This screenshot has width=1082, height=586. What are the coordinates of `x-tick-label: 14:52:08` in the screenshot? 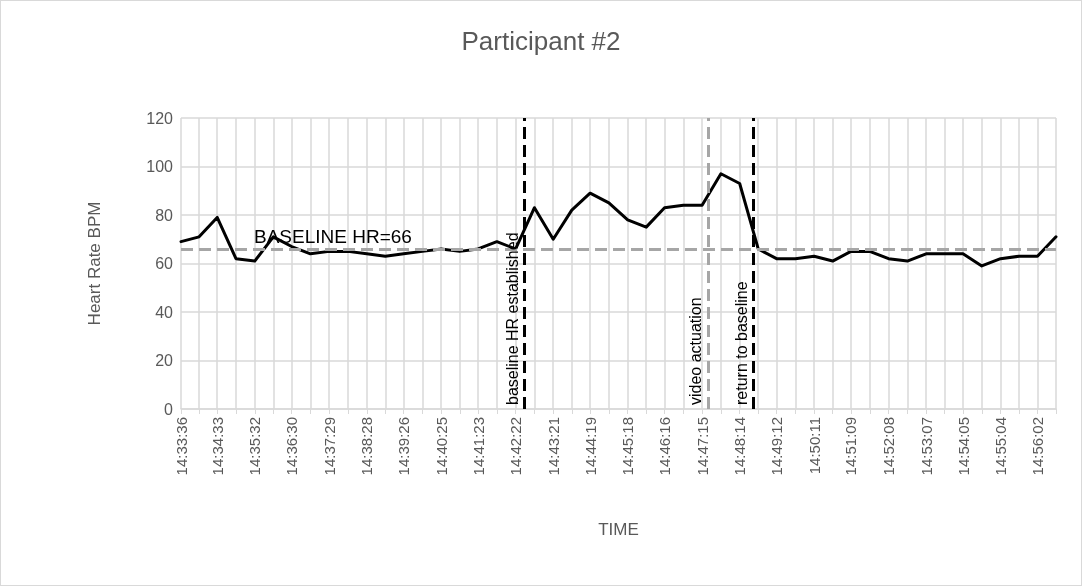 It's located at (889, 446).